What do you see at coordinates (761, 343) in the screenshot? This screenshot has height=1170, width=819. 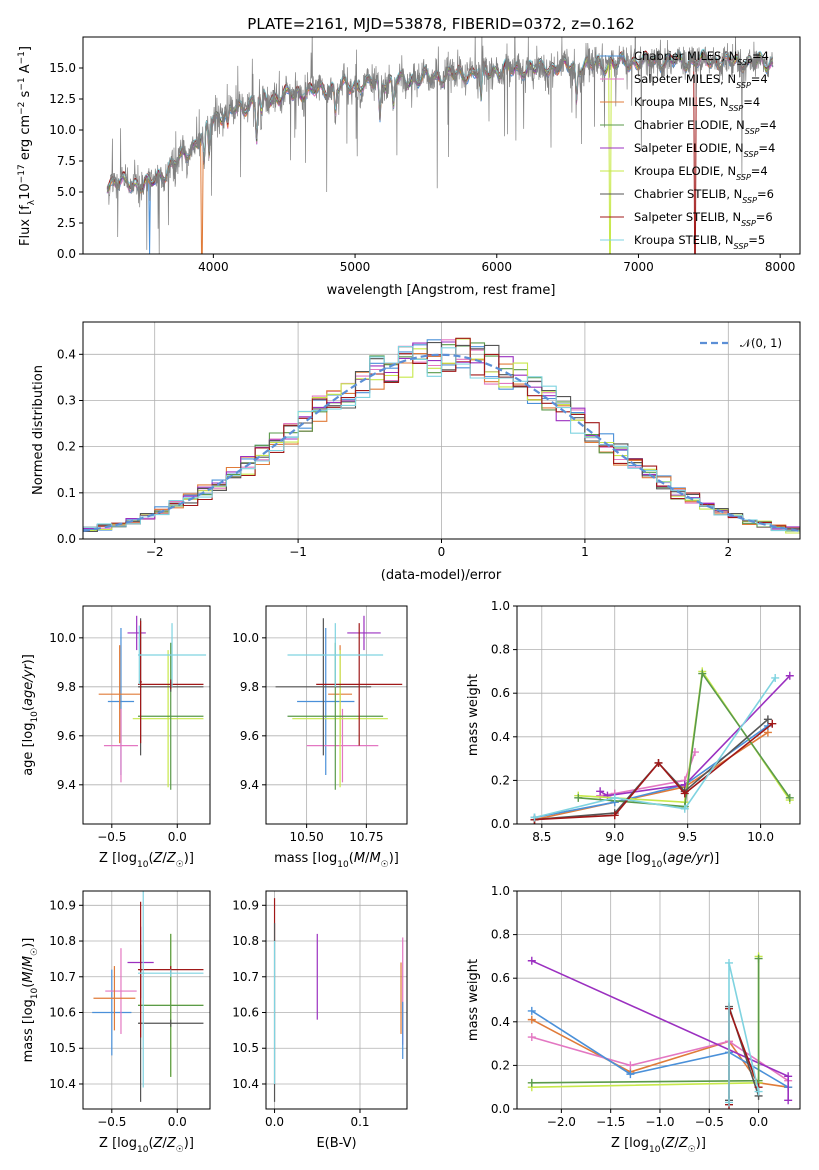 I see `legend-label: 𝒩(0, 1)` at bounding box center [761, 343].